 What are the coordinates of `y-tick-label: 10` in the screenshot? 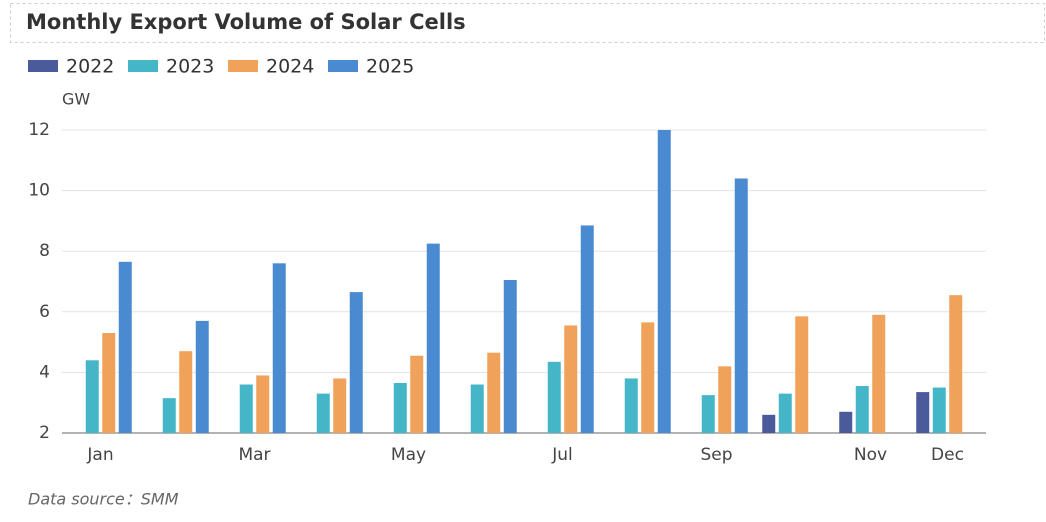 It's located at (39, 191).